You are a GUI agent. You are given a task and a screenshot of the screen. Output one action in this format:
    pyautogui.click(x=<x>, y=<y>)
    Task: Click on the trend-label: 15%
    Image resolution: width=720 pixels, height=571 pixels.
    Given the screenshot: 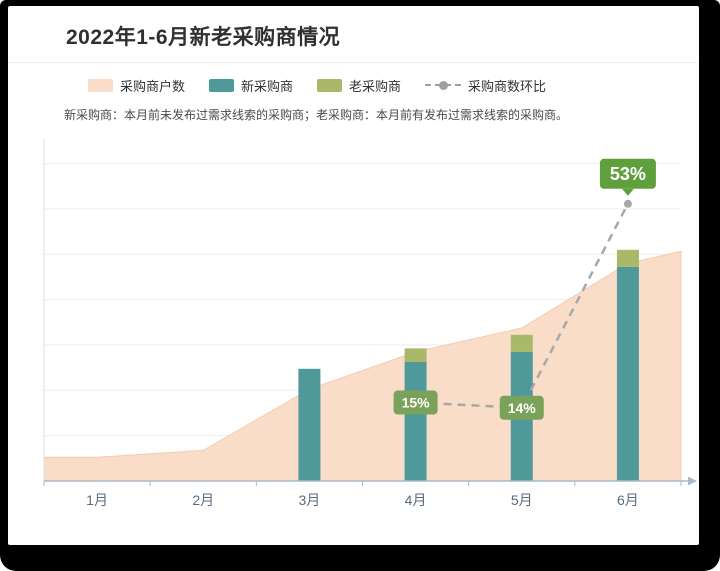 What is the action you would take?
    pyautogui.click(x=416, y=403)
    